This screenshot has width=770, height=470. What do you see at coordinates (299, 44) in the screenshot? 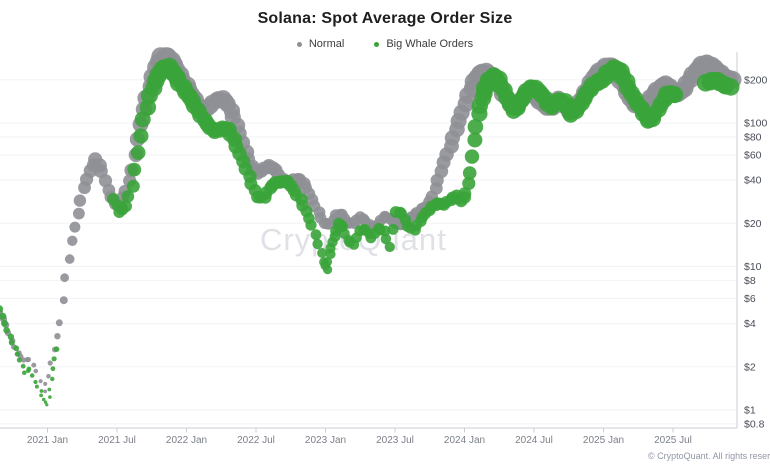
I see `normal-series-dot-icon` at bounding box center [299, 44].